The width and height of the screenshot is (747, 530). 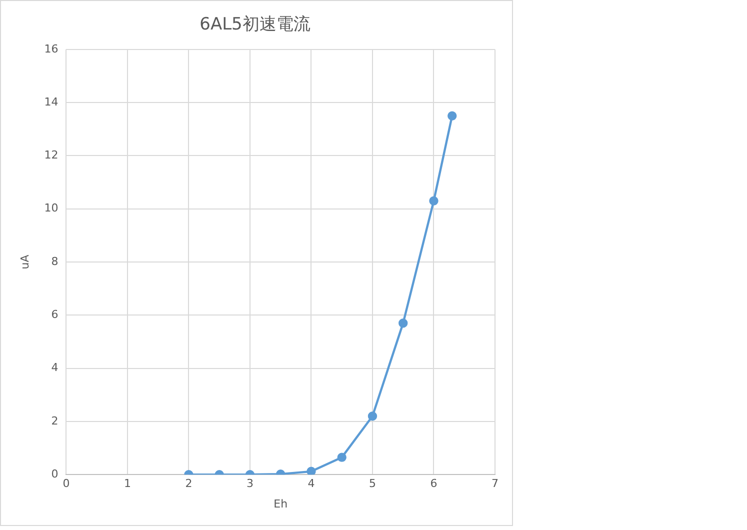 What do you see at coordinates (372, 483) in the screenshot?
I see `x-tick-label: 5` at bounding box center [372, 483].